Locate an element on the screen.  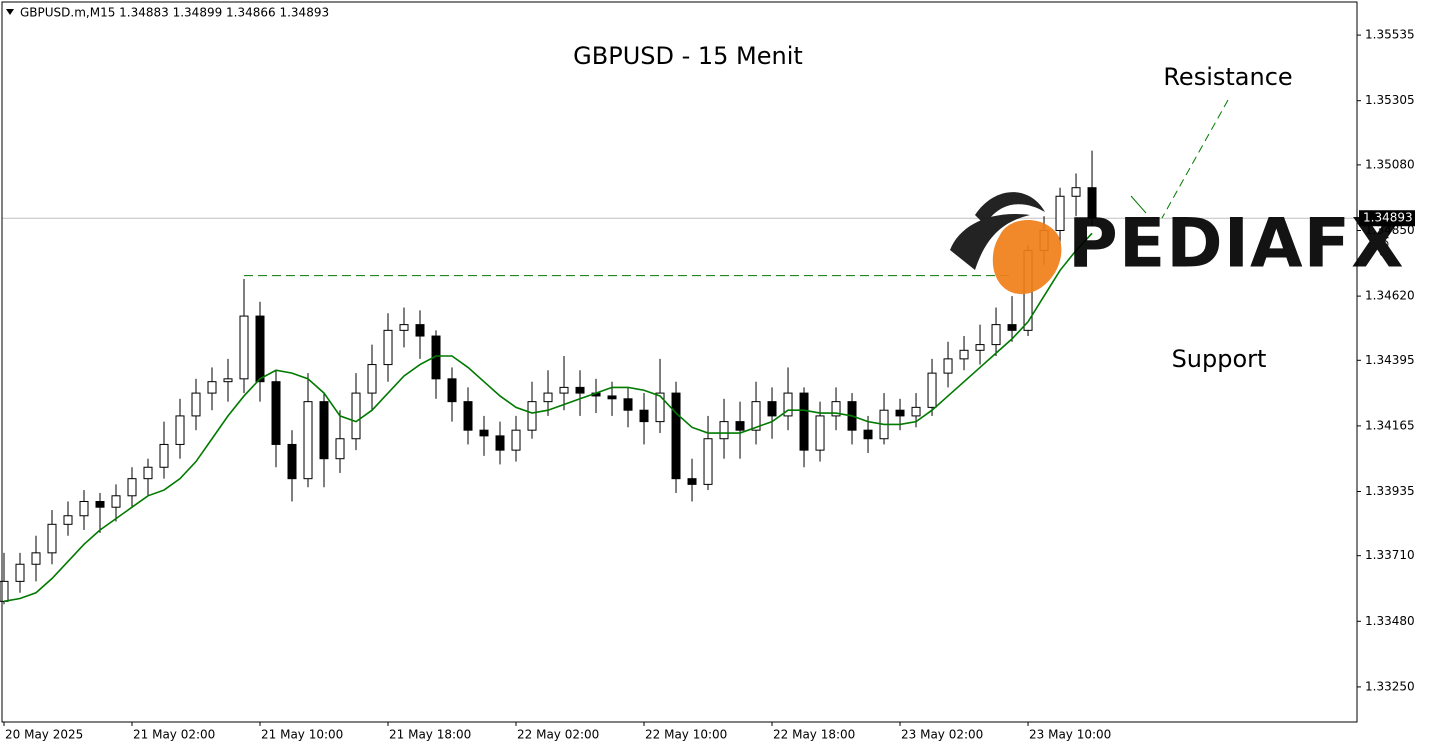
logo-hat is located at coordinates (1010, 208).